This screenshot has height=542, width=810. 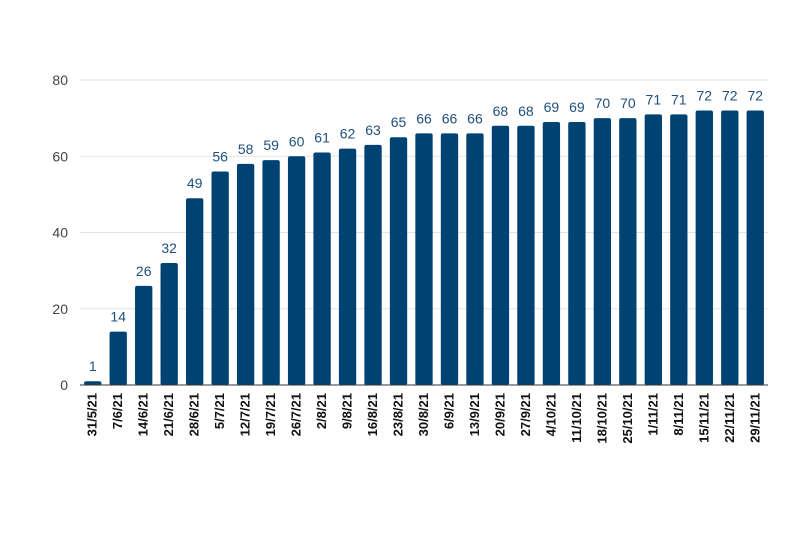 I want to click on data-label: 26, so click(x=144, y=271).